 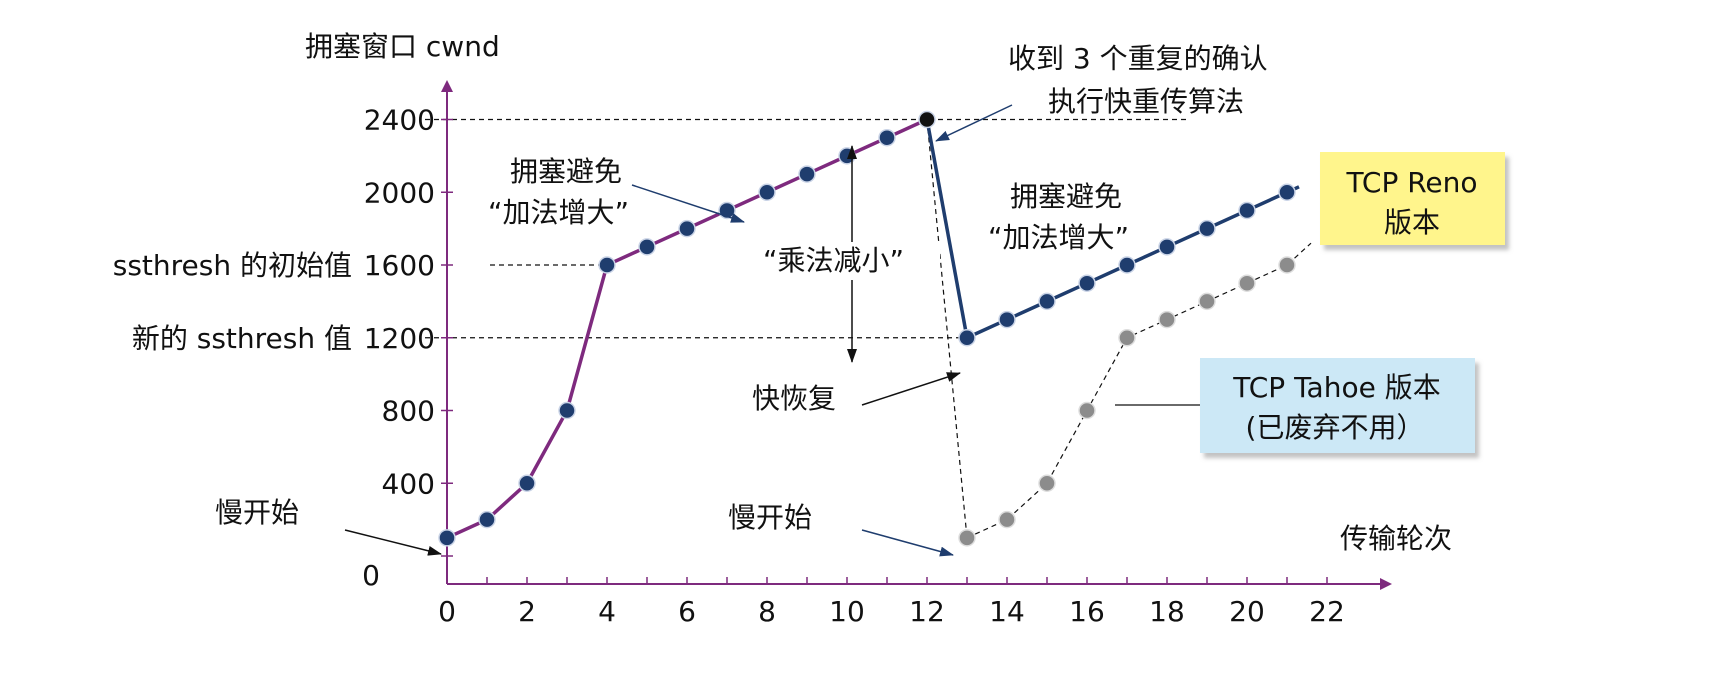 What do you see at coordinates (1337, 405) in the screenshot?
I see `tahoe-box` at bounding box center [1337, 405].